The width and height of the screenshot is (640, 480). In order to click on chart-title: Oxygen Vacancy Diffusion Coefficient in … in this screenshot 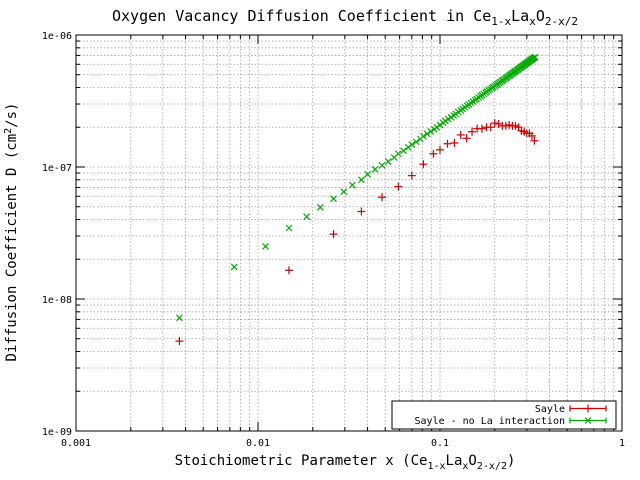, I will do `click(345, 17)`.